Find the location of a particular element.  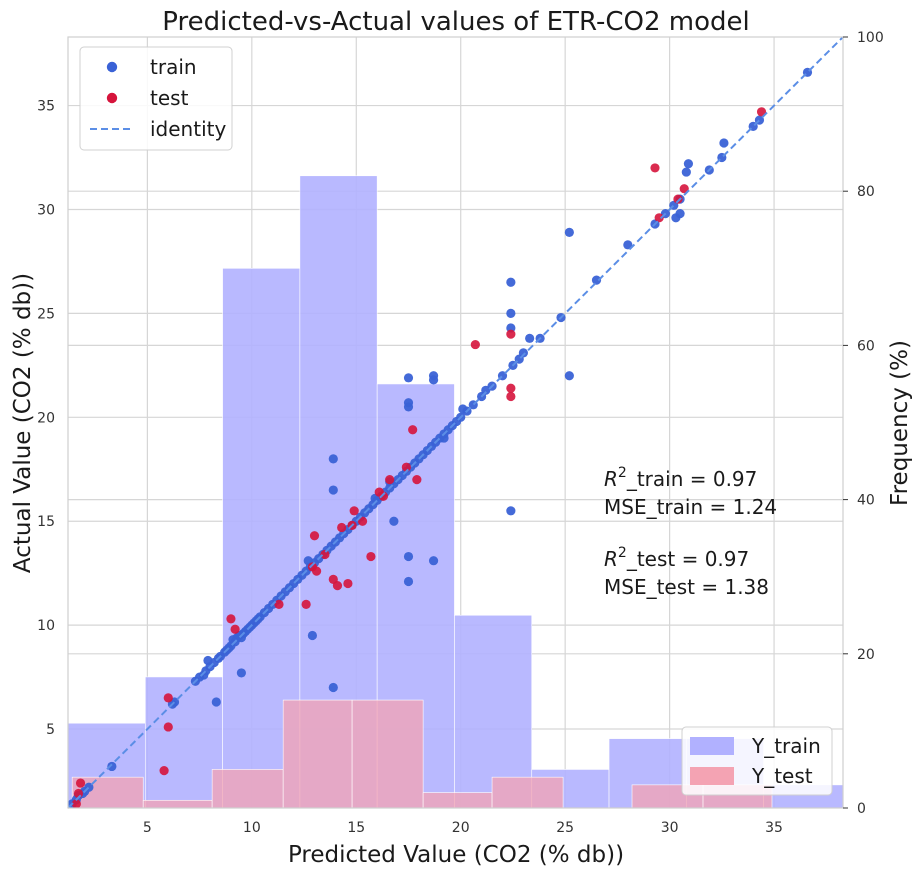

y2-tick-label: 0 is located at coordinates (861, 809).